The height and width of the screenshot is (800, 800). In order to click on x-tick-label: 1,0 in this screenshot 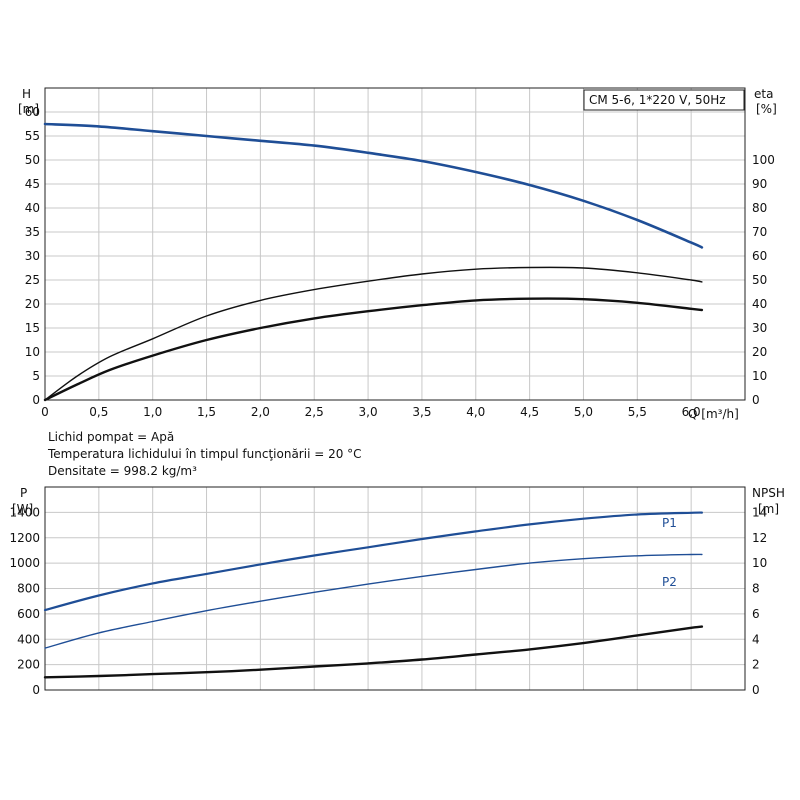, I will do `click(152, 412)`.